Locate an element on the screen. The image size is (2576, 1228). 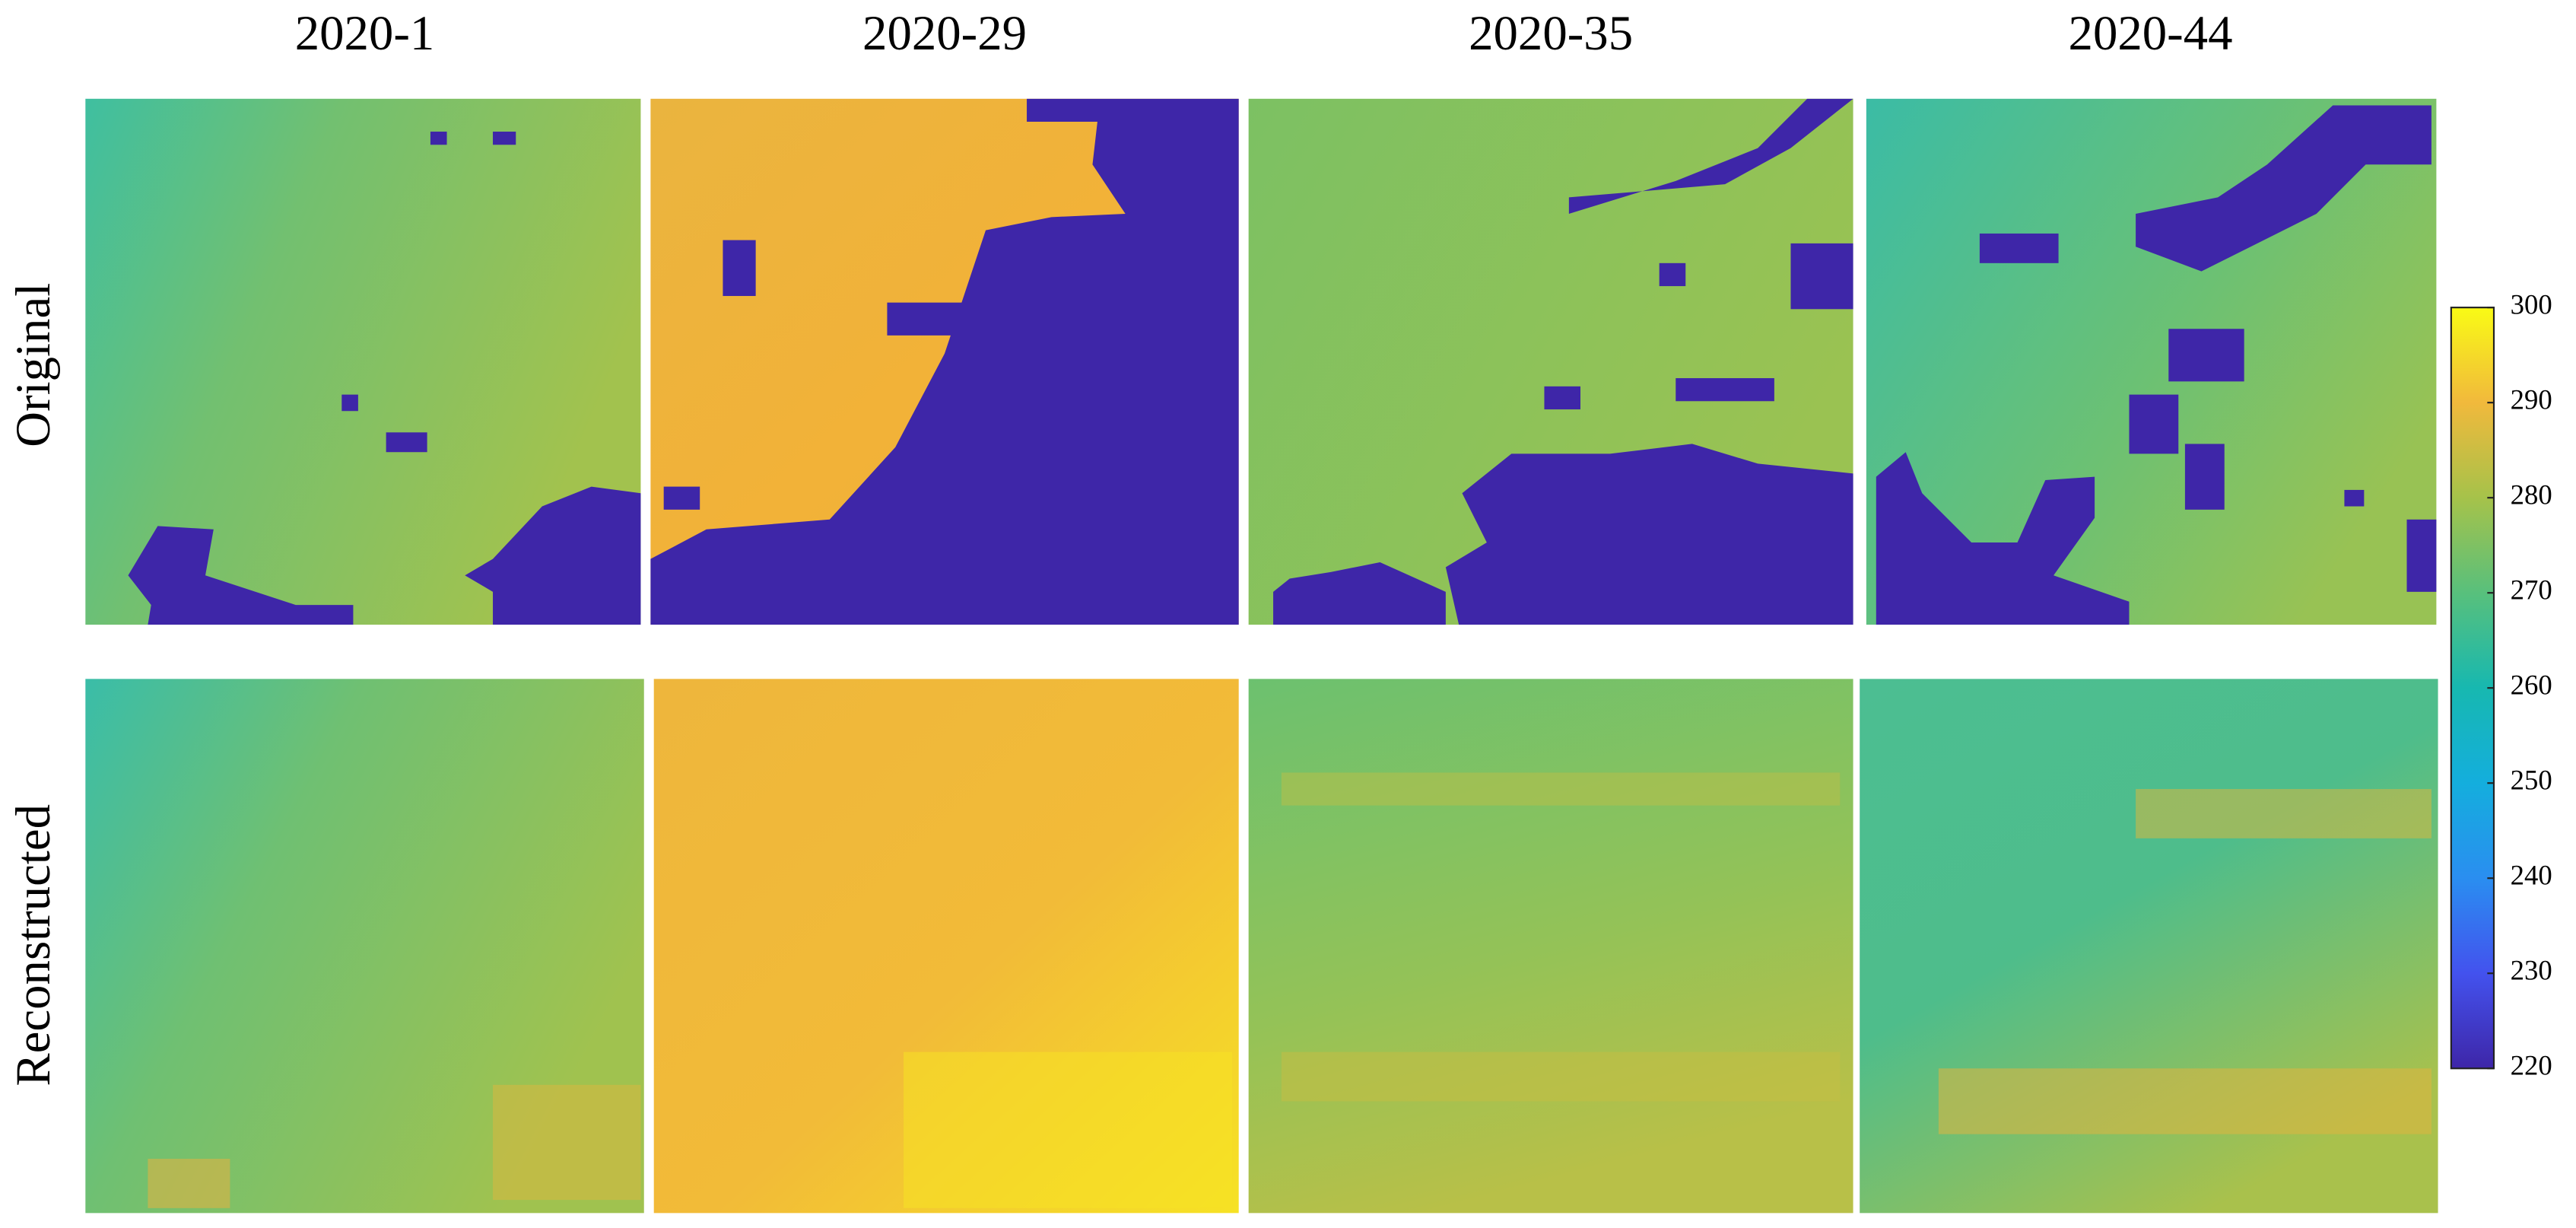
colorbar-tick-label: 280 is located at coordinates (2531, 495).